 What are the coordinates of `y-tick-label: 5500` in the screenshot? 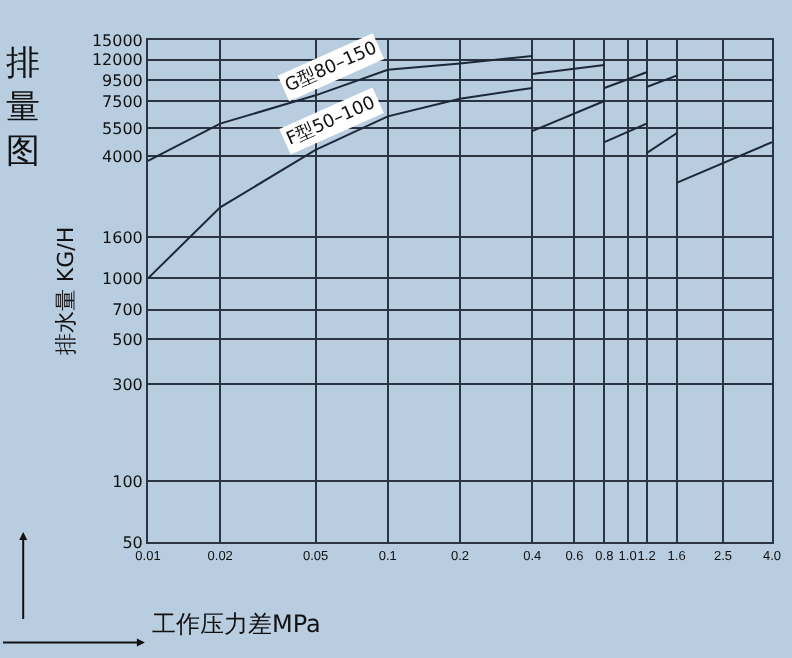 It's located at (122, 128).